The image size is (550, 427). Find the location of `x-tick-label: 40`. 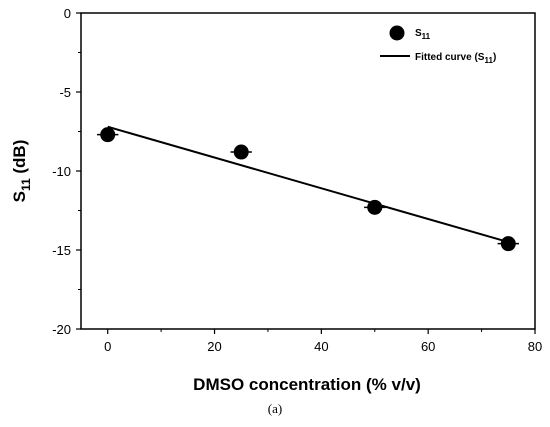

x-tick-label: 40 is located at coordinates (321, 346).